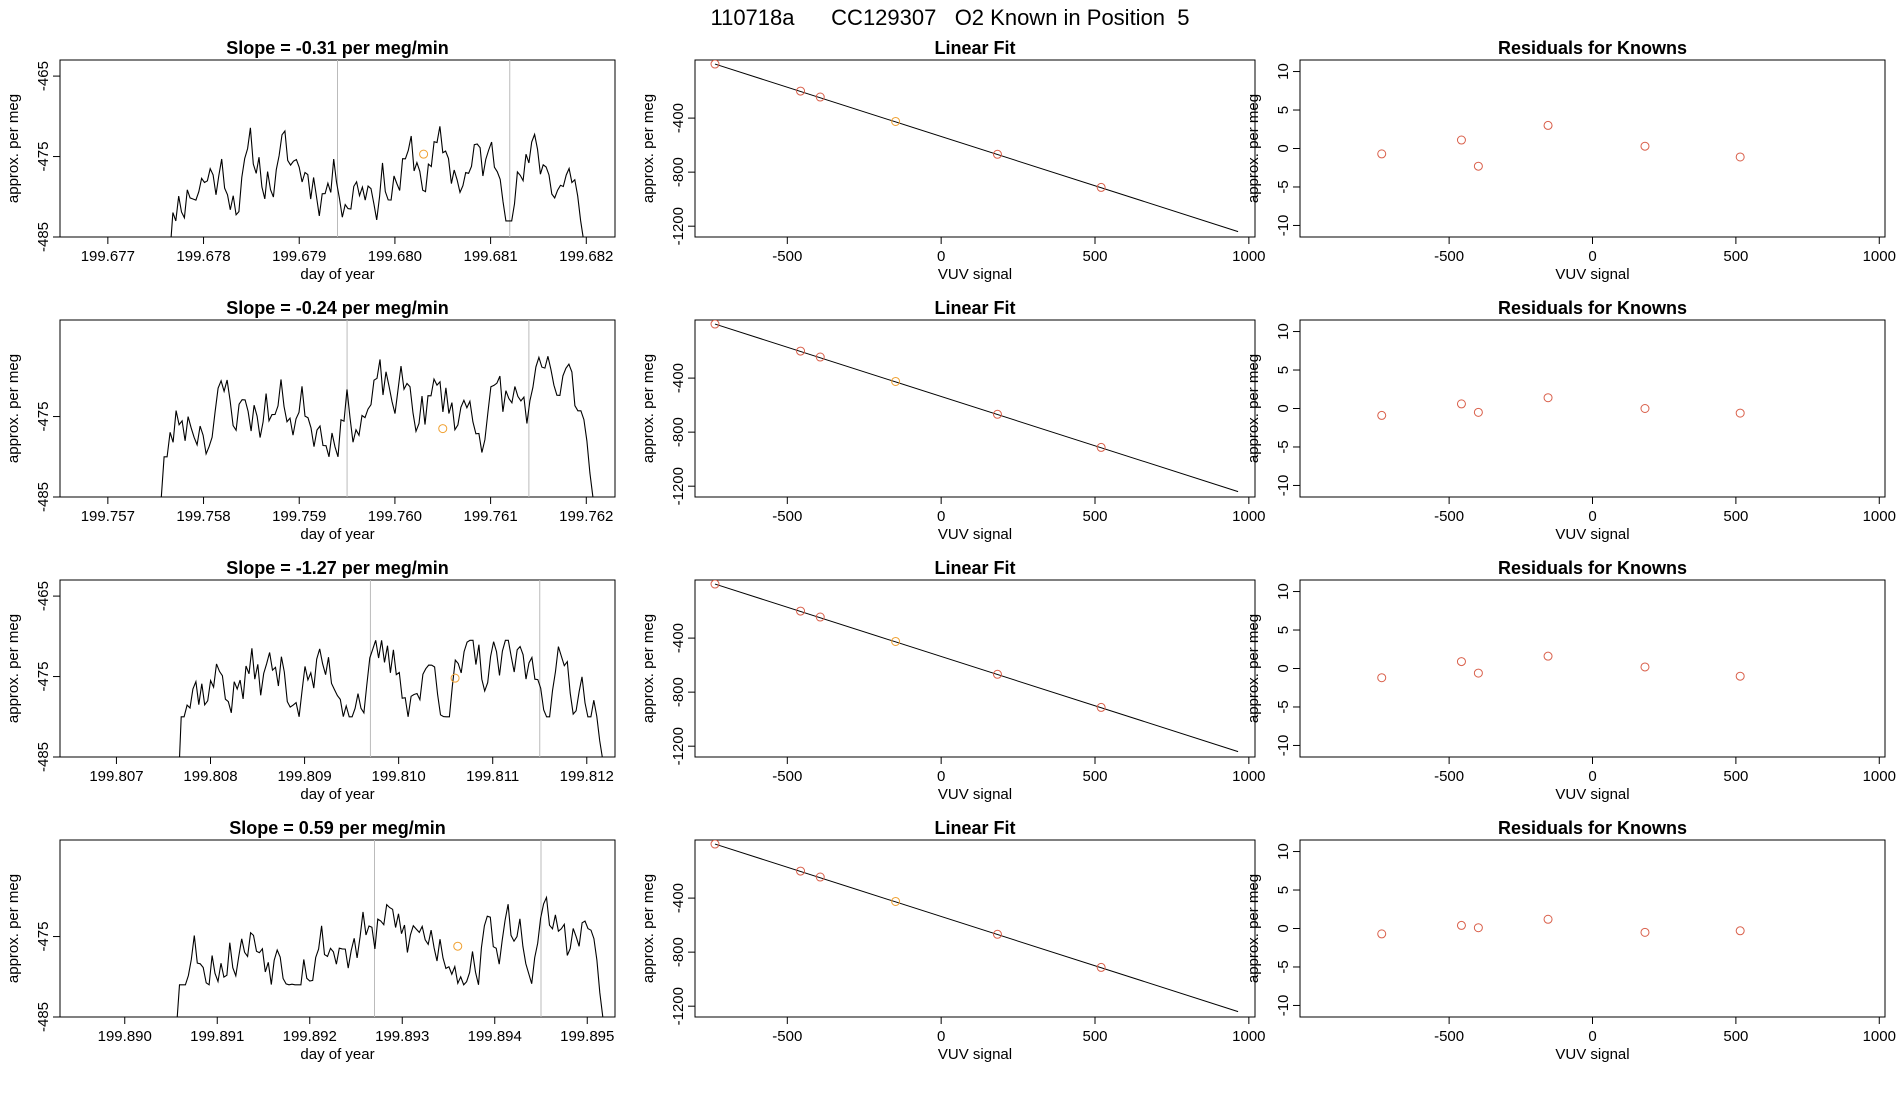  I want to click on y-tick-label: -465, so click(43, 76).